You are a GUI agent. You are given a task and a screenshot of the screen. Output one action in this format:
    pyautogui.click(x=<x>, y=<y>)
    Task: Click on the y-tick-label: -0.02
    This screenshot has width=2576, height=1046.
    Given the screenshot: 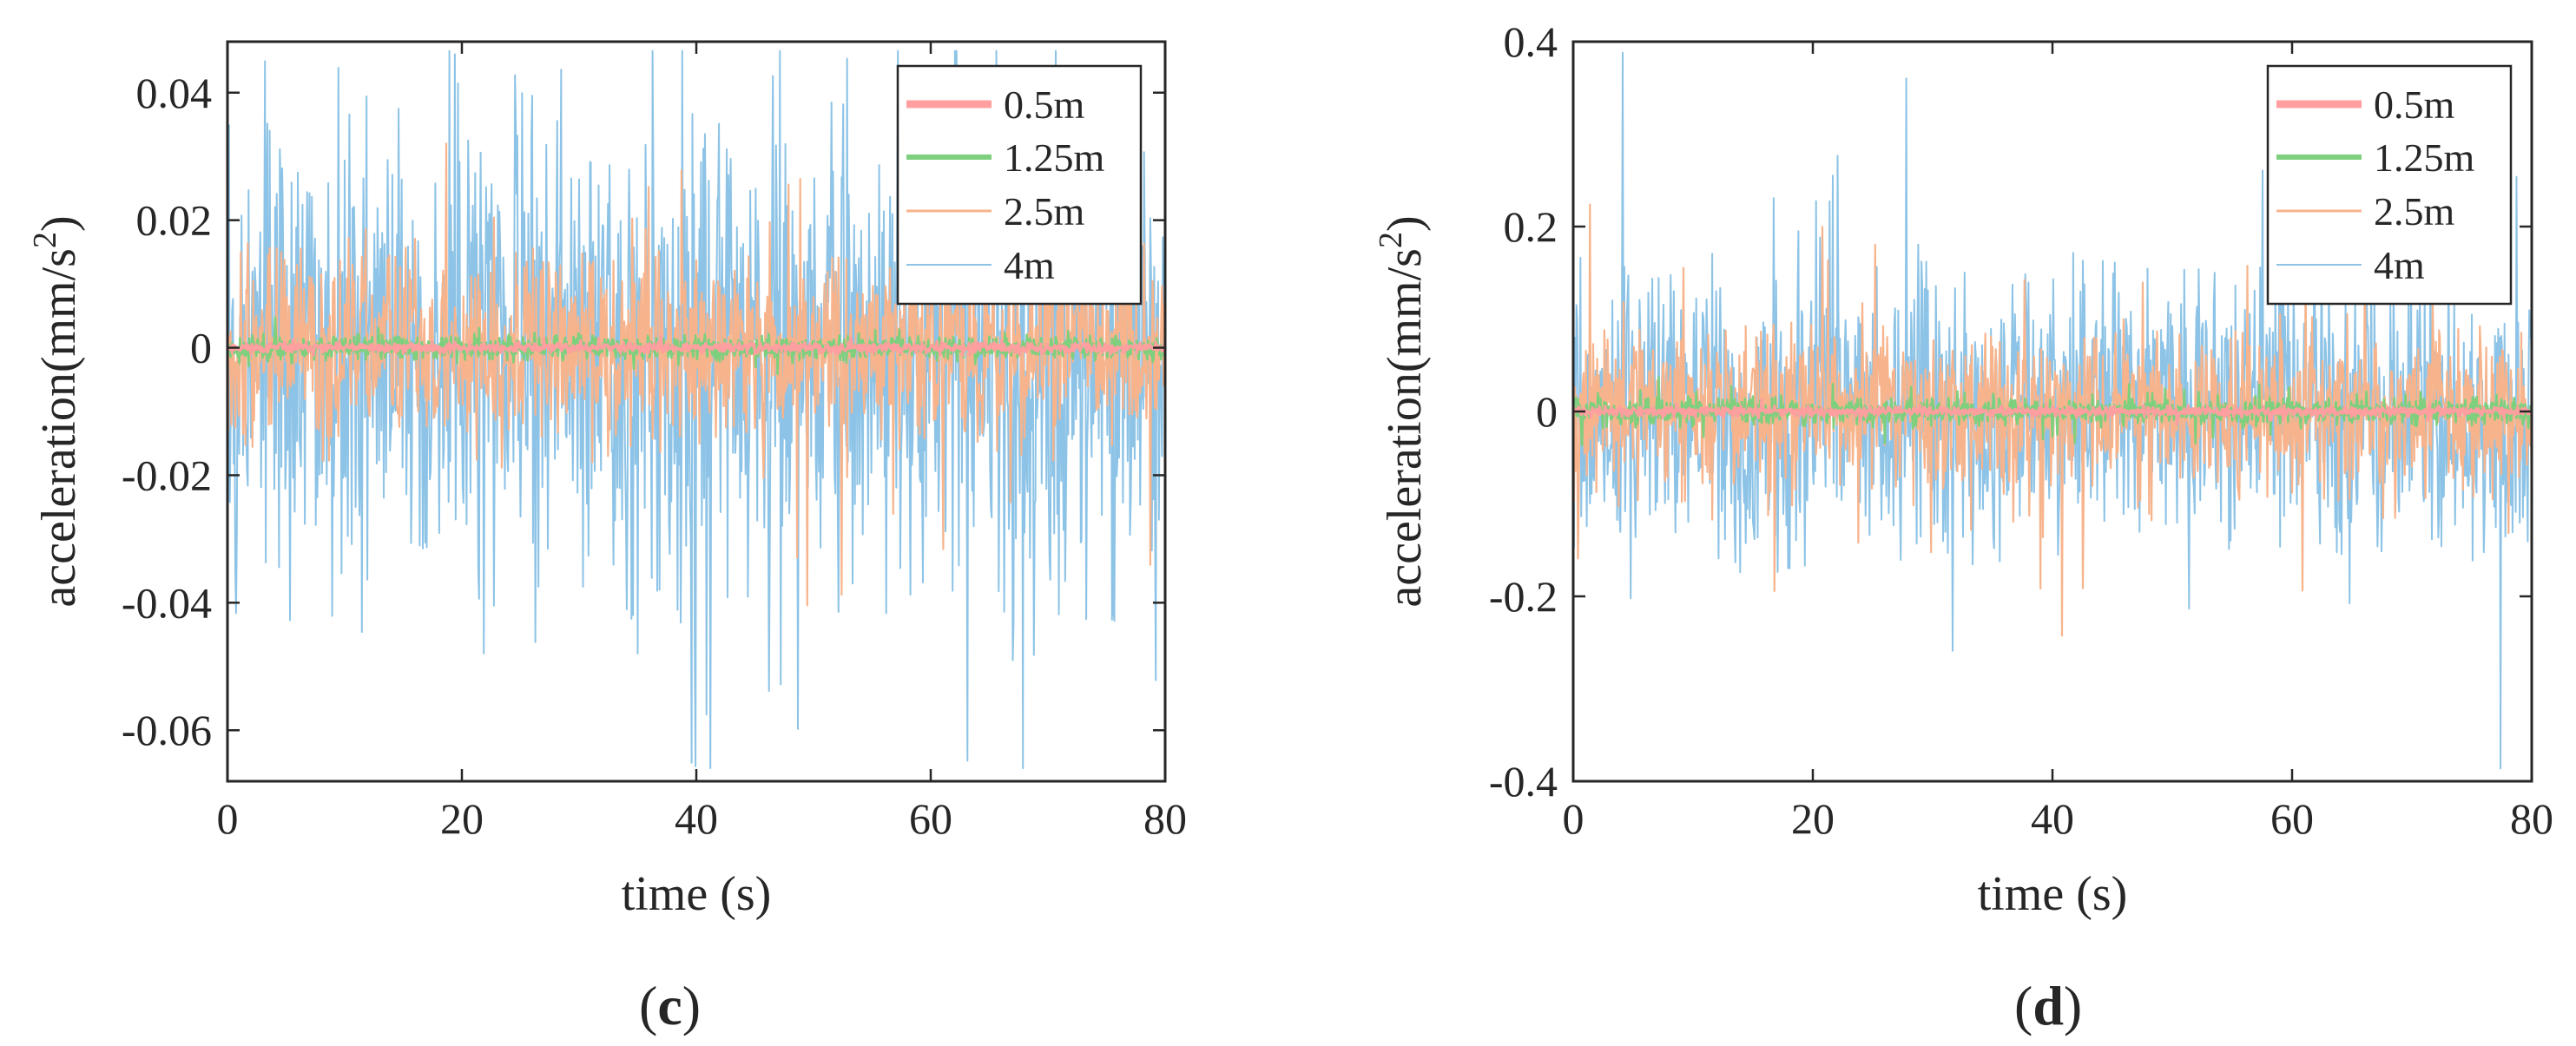 What is the action you would take?
    pyautogui.click(x=167, y=475)
    